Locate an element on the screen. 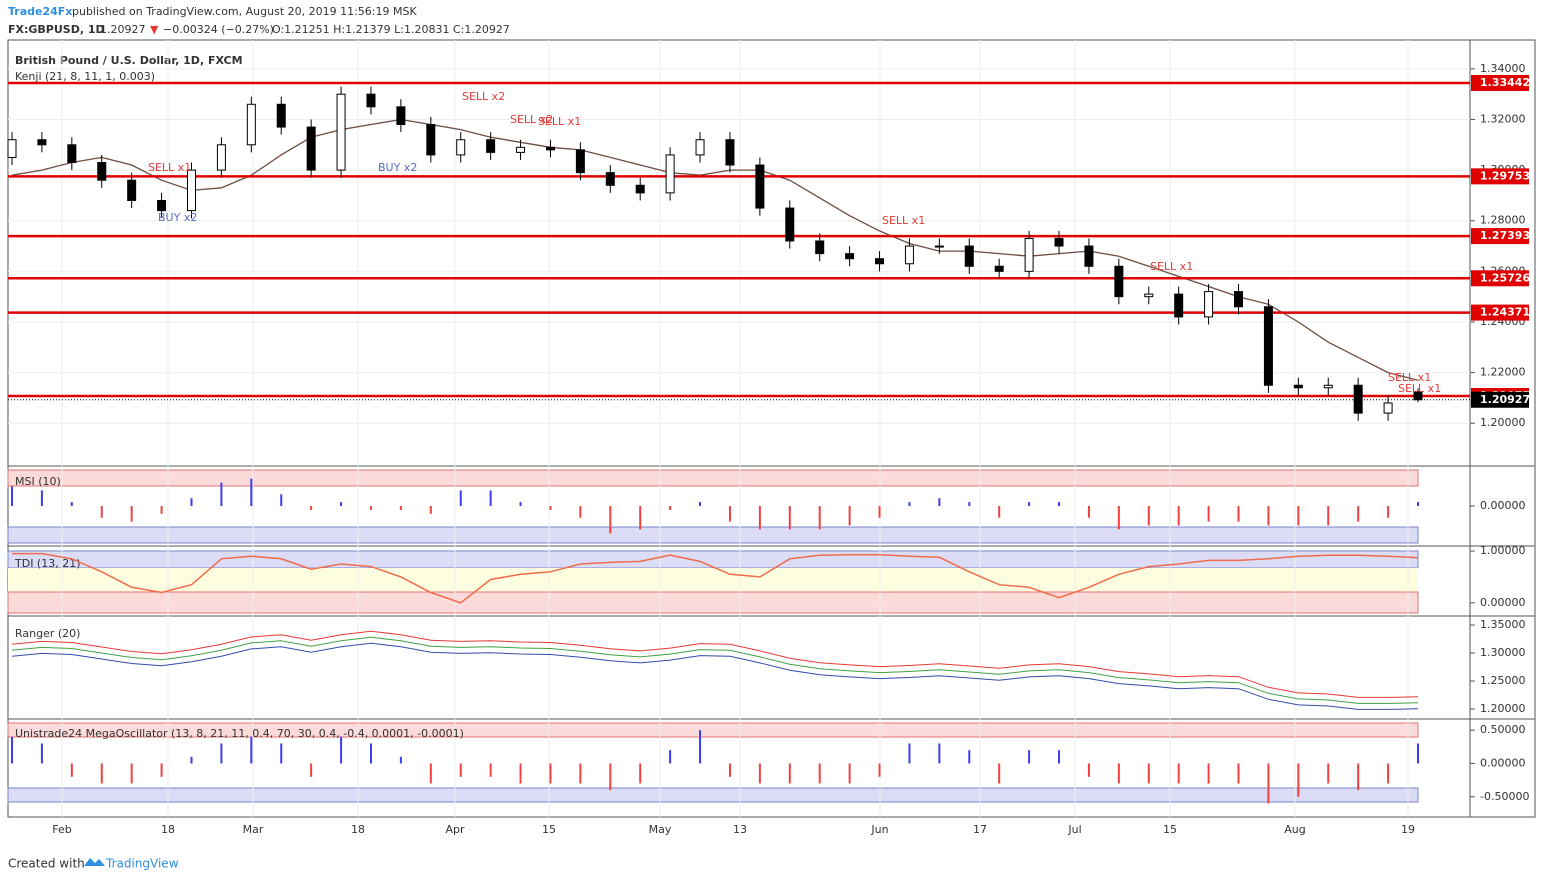 Image resolution: width=1541 pixels, height=881 pixels. x-tick-label: 13 is located at coordinates (740, 829).